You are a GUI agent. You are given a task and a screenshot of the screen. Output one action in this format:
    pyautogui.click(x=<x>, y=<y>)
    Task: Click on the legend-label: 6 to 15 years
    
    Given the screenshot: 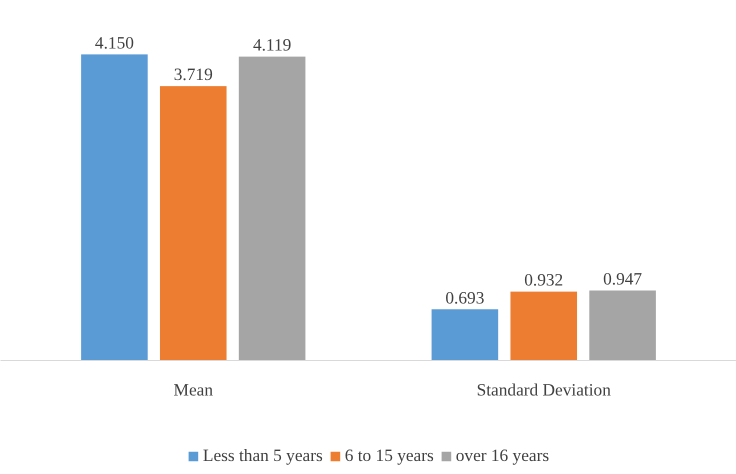 What is the action you would take?
    pyautogui.click(x=389, y=456)
    